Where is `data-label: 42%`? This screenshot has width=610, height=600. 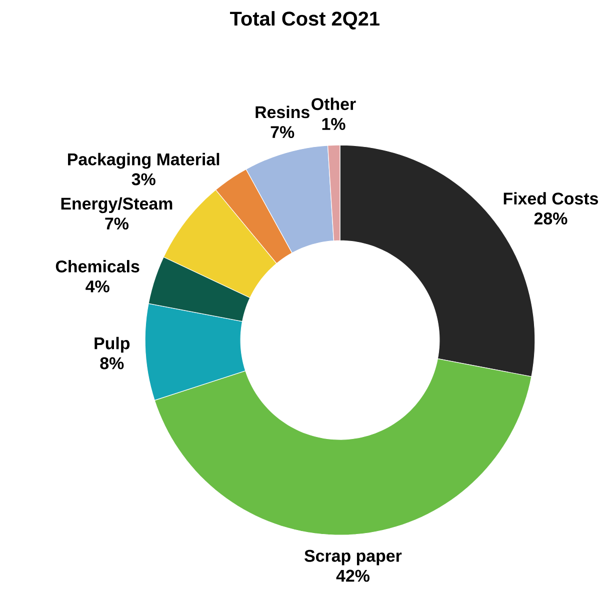 data-label: 42% is located at coordinates (353, 576).